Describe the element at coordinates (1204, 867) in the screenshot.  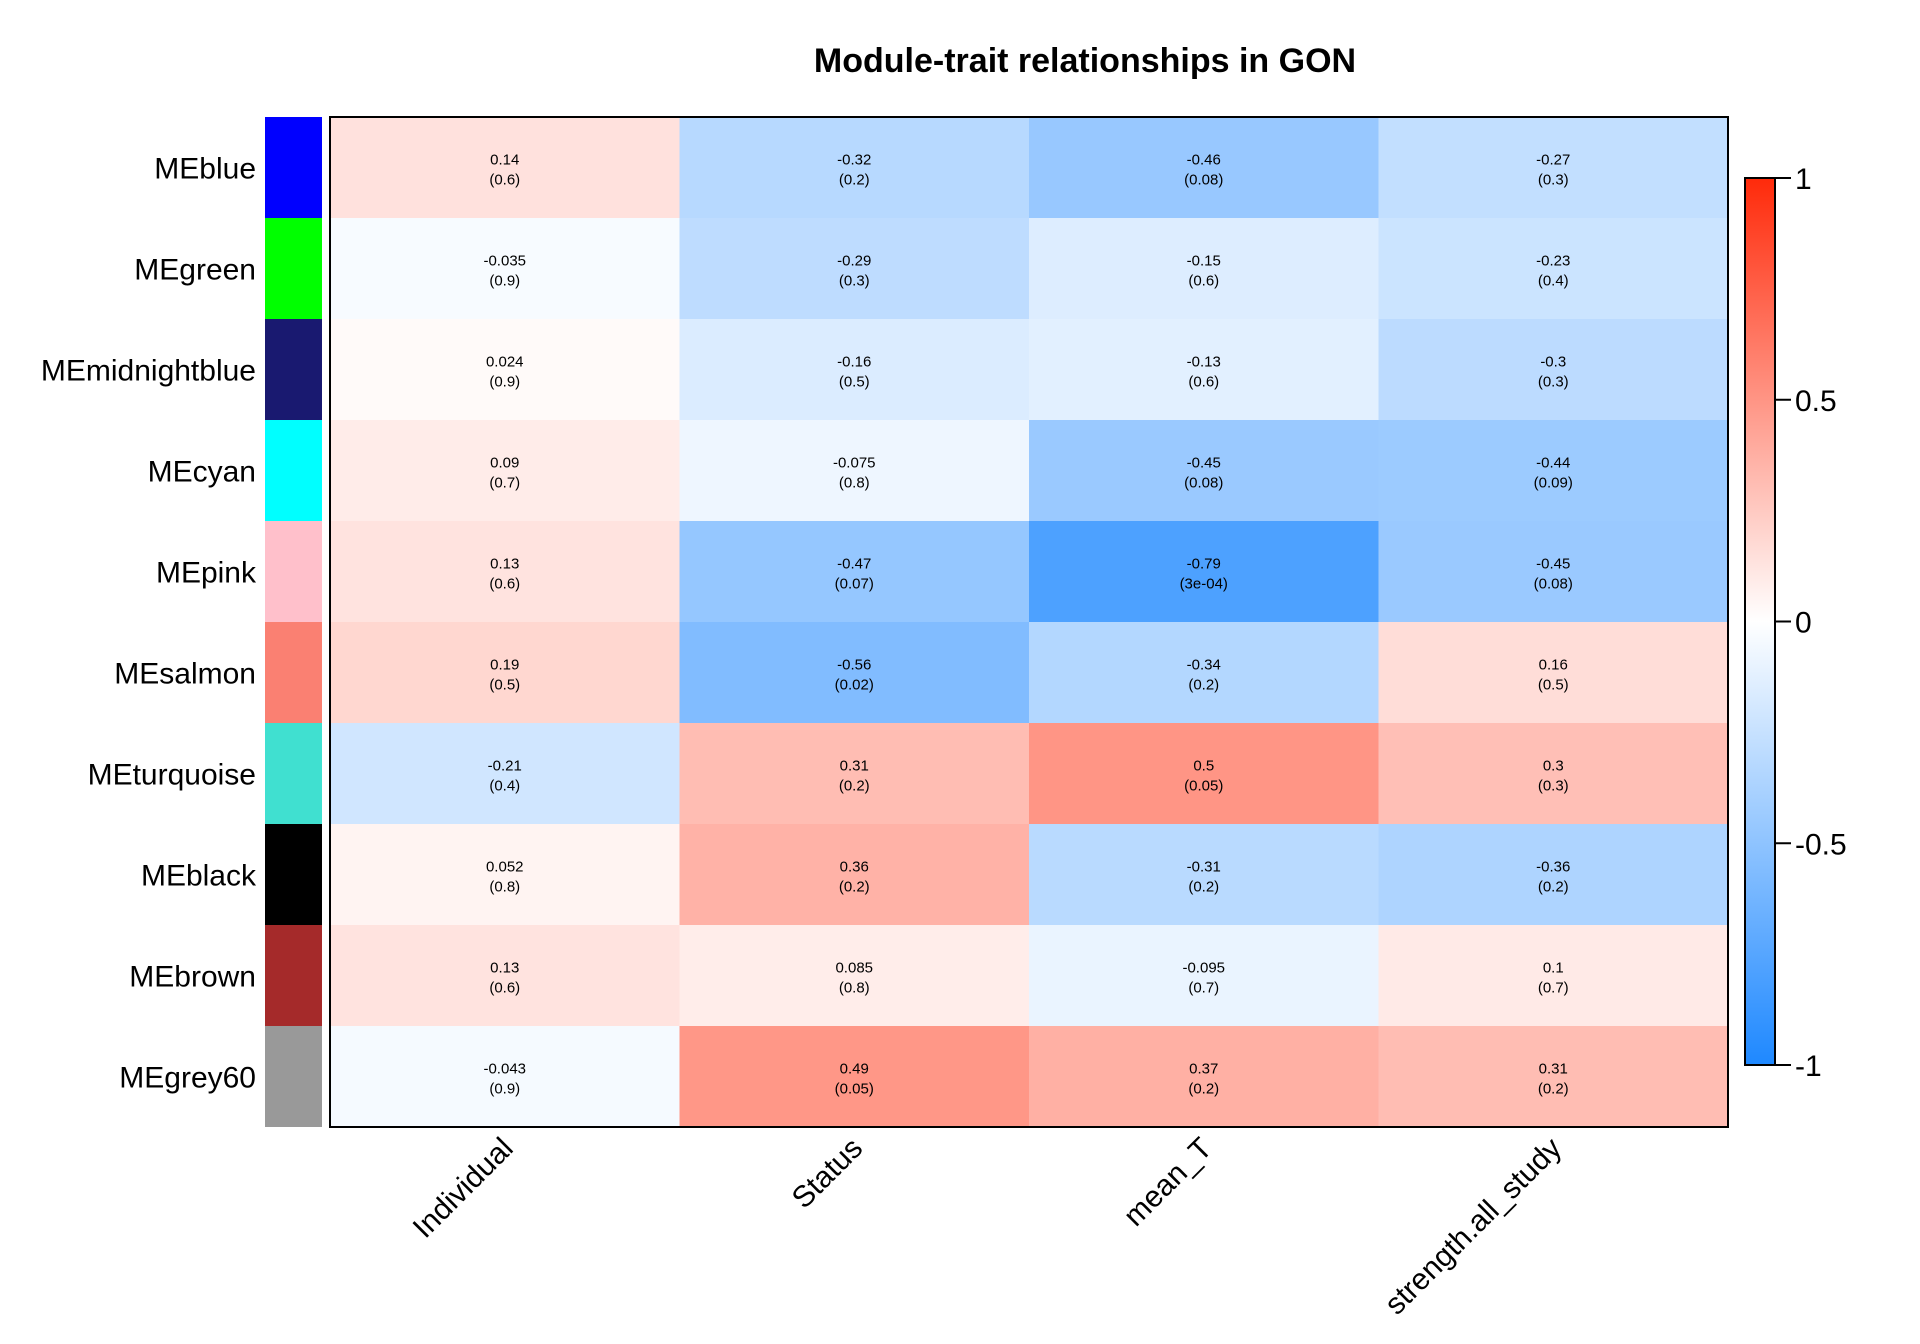
I see `cell-correlation: -0.31` at that location.